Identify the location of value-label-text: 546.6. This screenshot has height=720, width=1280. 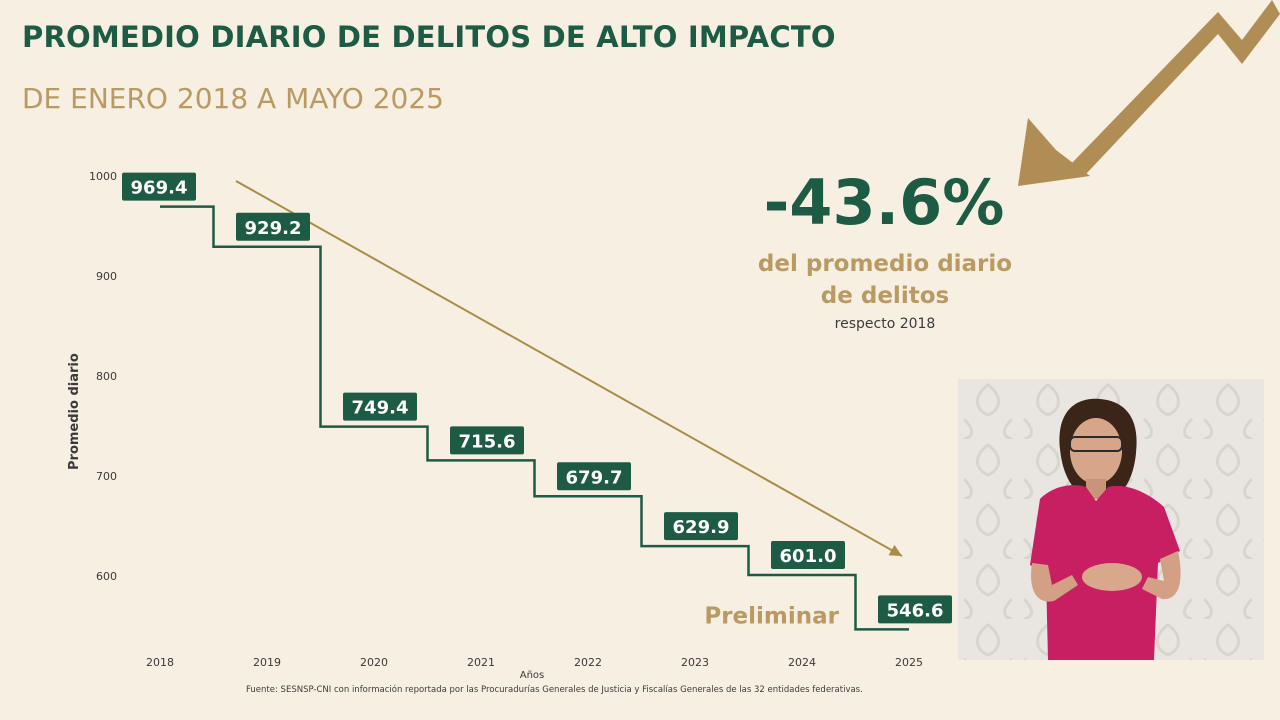
(915, 610).